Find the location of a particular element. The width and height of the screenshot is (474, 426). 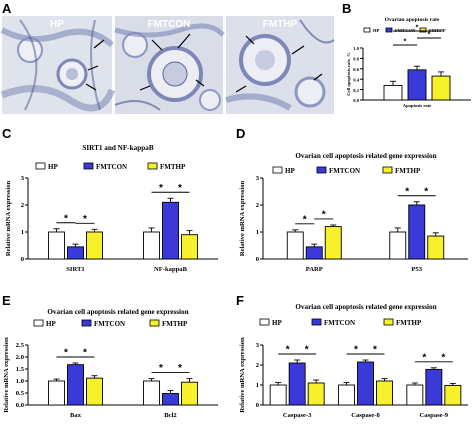

chart-b-legend-hp: HP is located at coordinates (376, 30).